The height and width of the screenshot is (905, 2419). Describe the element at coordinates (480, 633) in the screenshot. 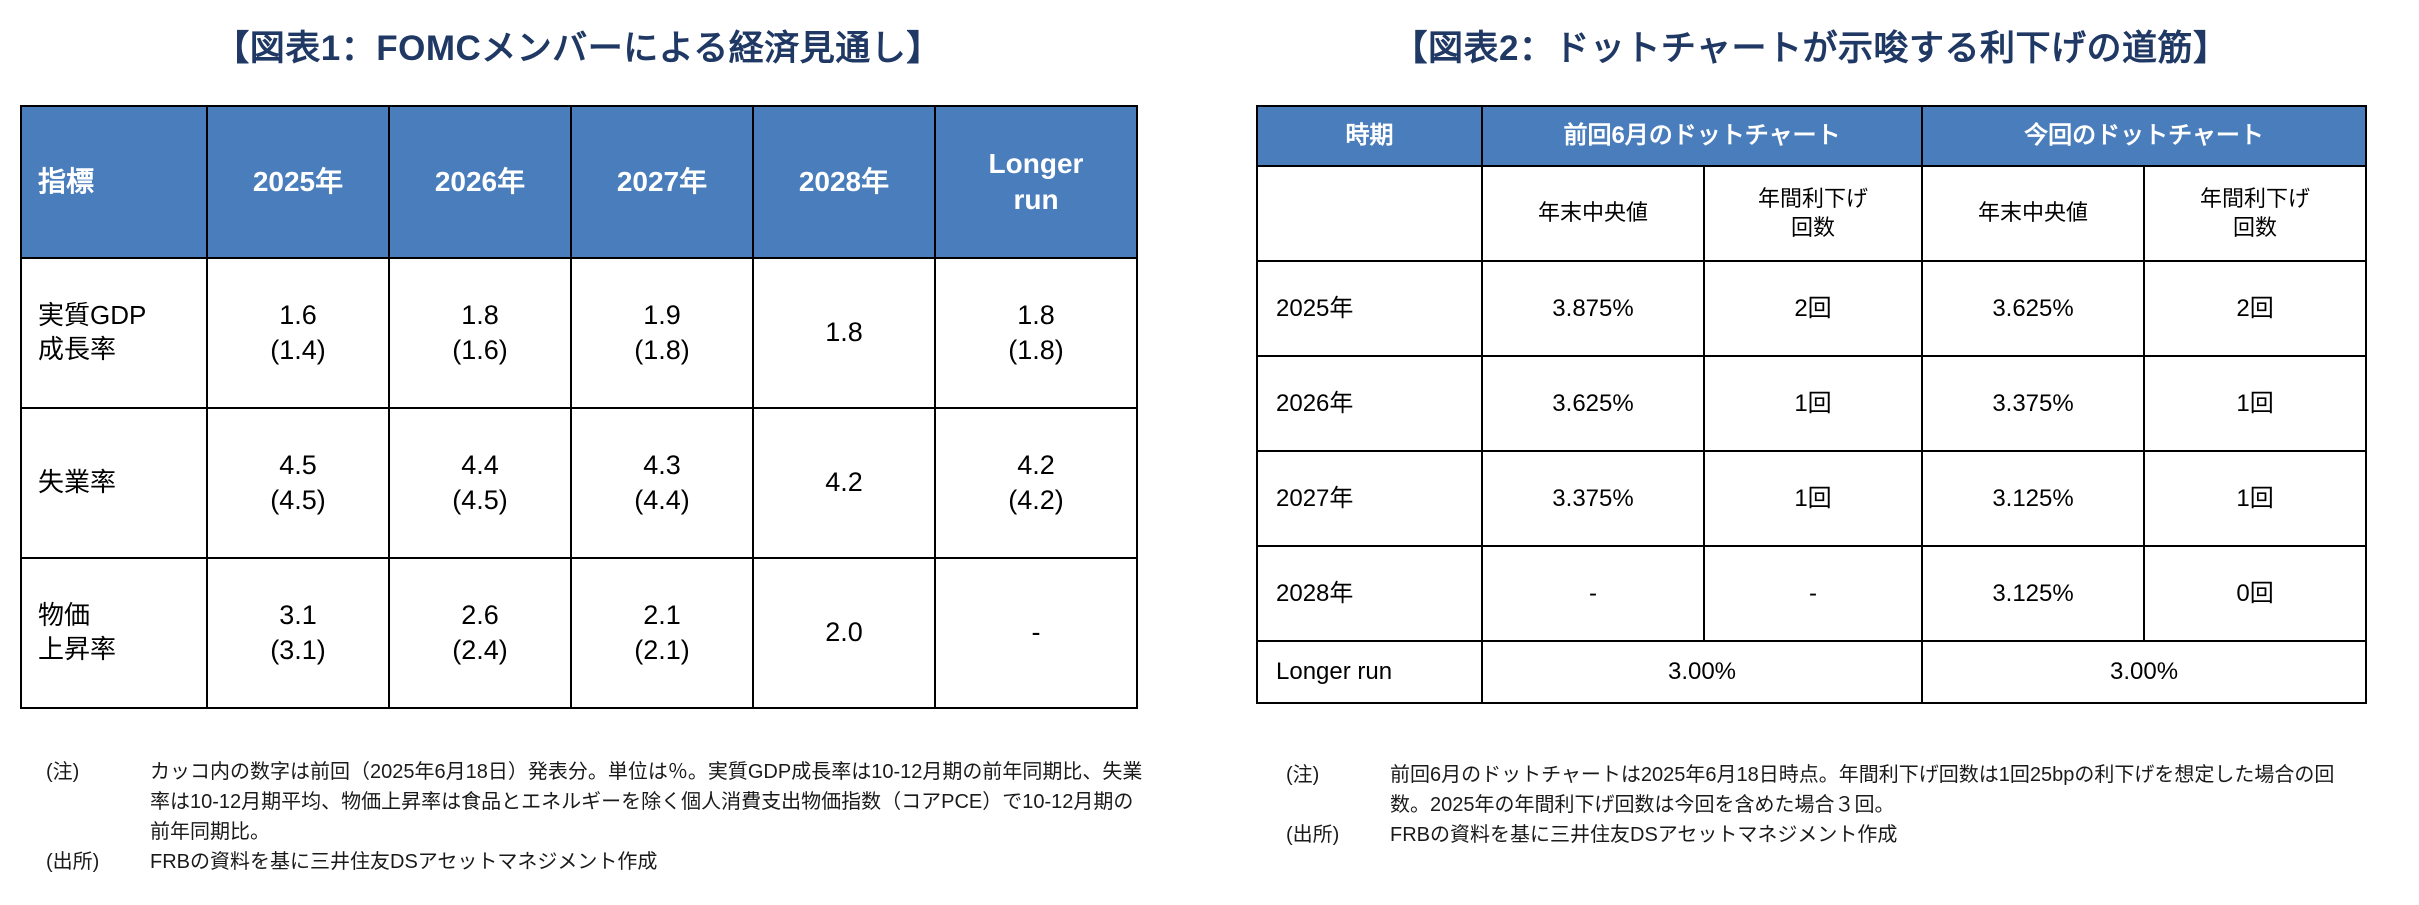

I see `value-cell: 2.6 (2.4)` at that location.